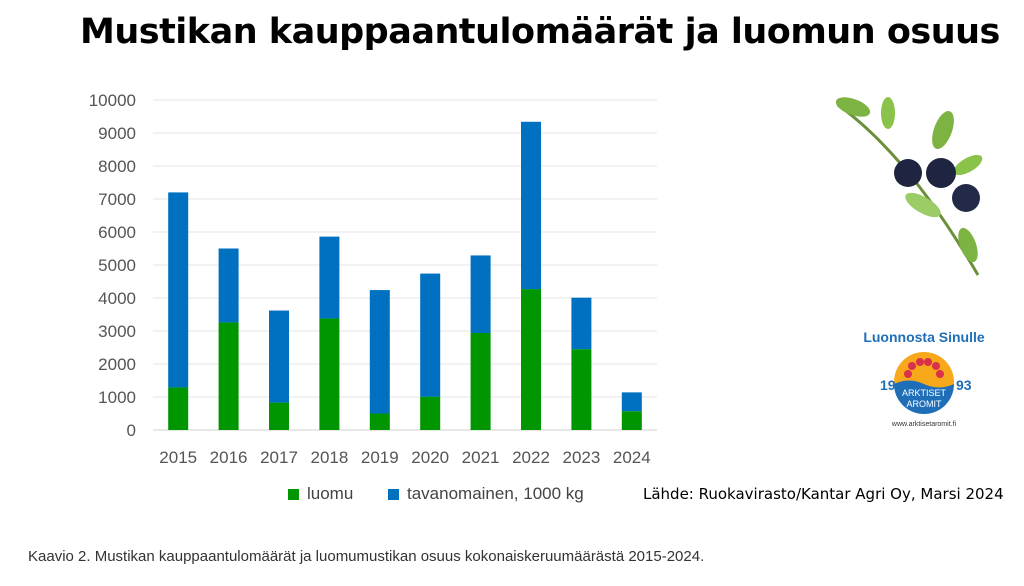 Image resolution: width=1024 pixels, height=586 pixels. What do you see at coordinates (909, 186) in the screenshot?
I see `blueberry-branch-image` at bounding box center [909, 186].